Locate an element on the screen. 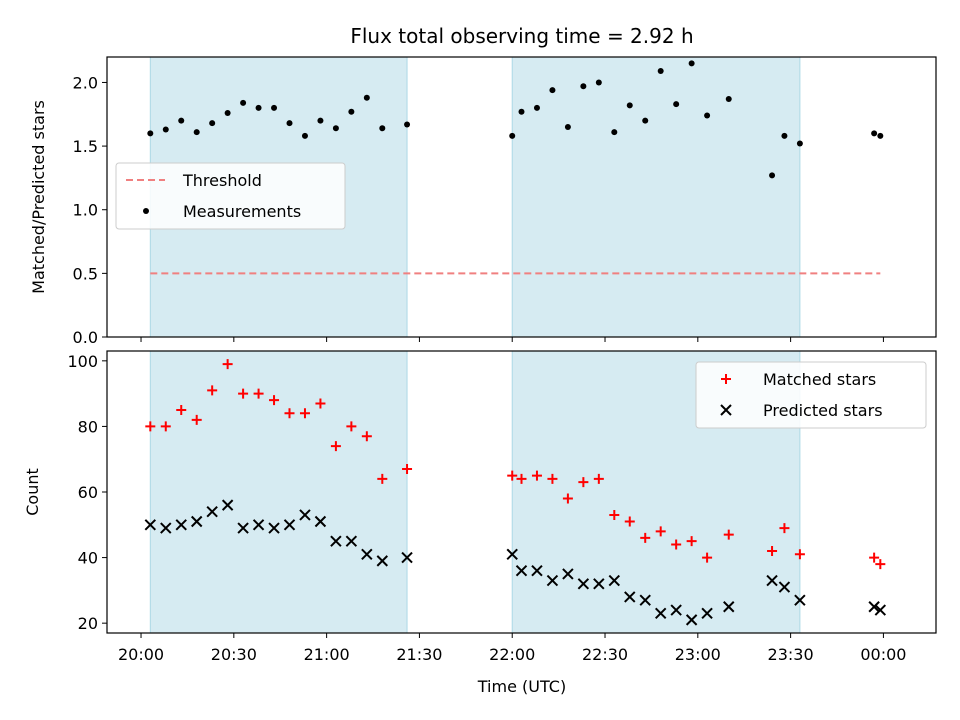 The image size is (960, 720). y-tick-label: 1.0 is located at coordinates (85, 210).